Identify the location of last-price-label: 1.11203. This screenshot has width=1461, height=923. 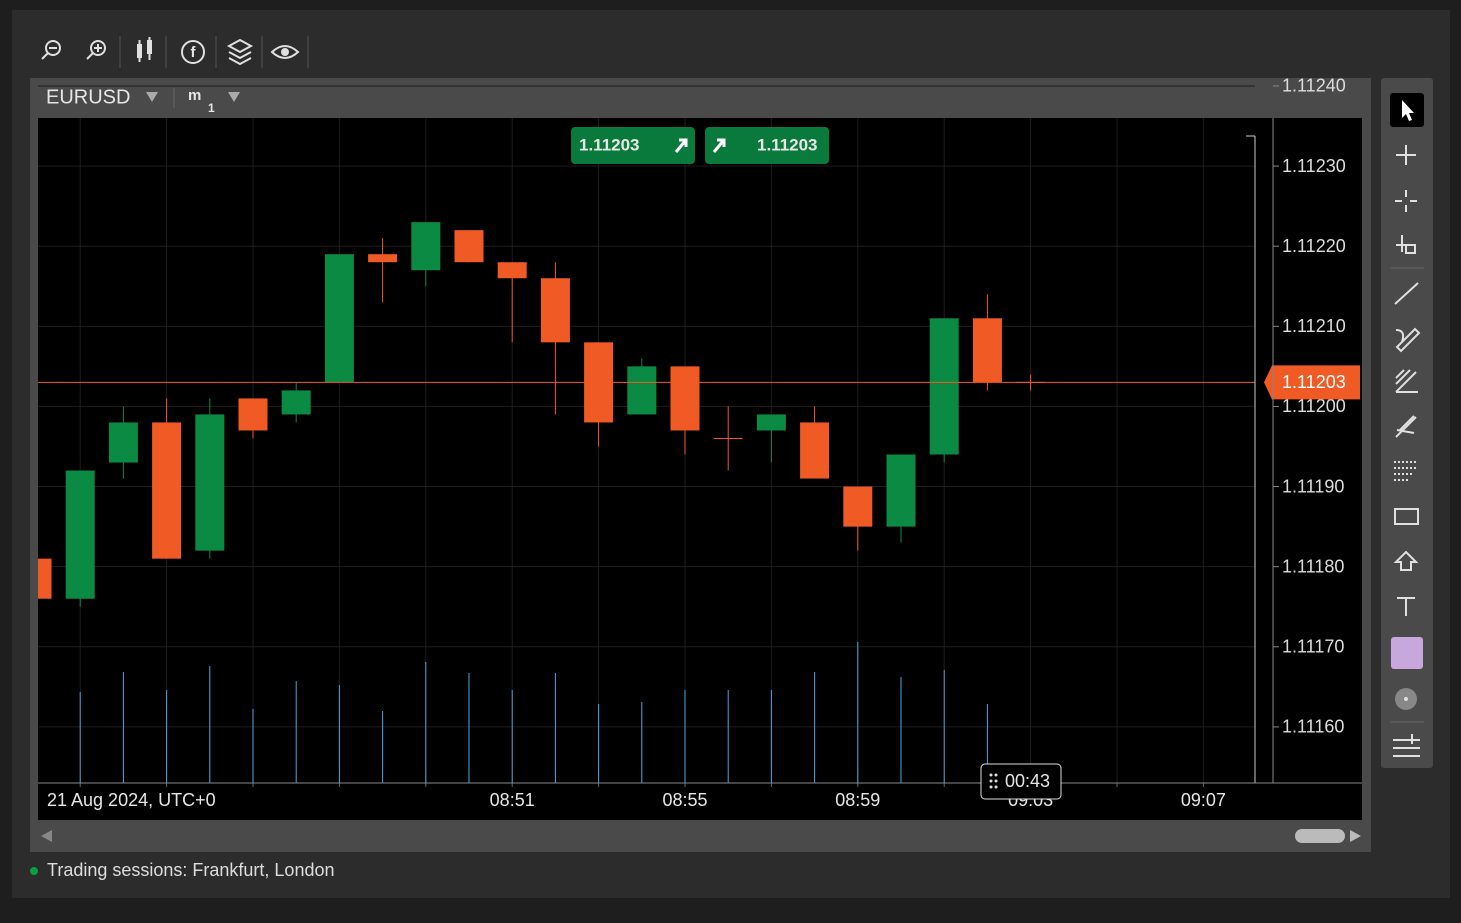
(1314, 382).